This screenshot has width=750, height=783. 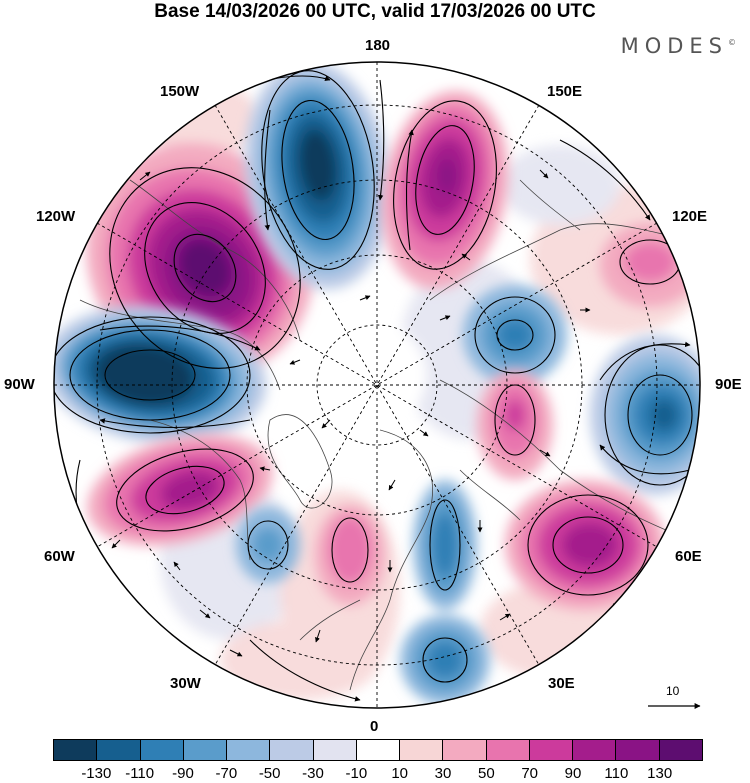 What do you see at coordinates (183, 773) in the screenshot?
I see `colorbar-tick-label: -90` at bounding box center [183, 773].